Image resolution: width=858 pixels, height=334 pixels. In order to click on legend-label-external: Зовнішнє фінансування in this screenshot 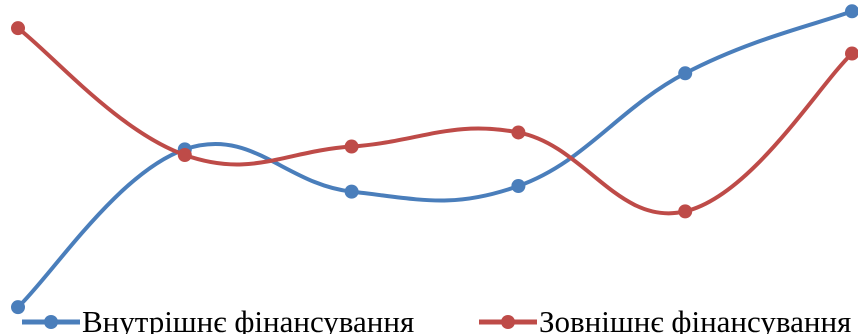, I will do `click(695, 319)`.